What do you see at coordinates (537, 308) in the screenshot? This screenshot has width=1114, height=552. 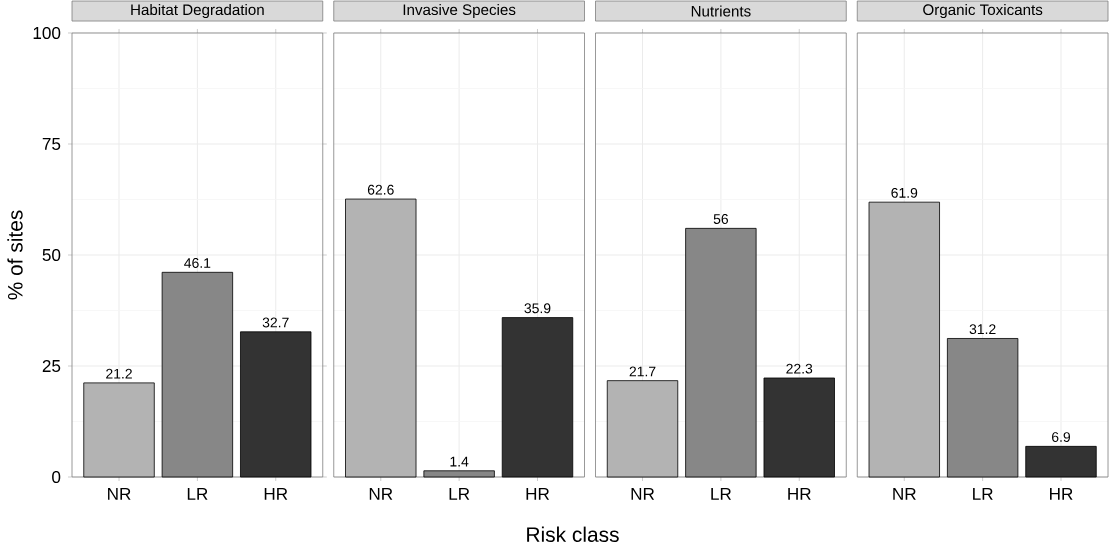 I see `data-label: 35.9` at bounding box center [537, 308].